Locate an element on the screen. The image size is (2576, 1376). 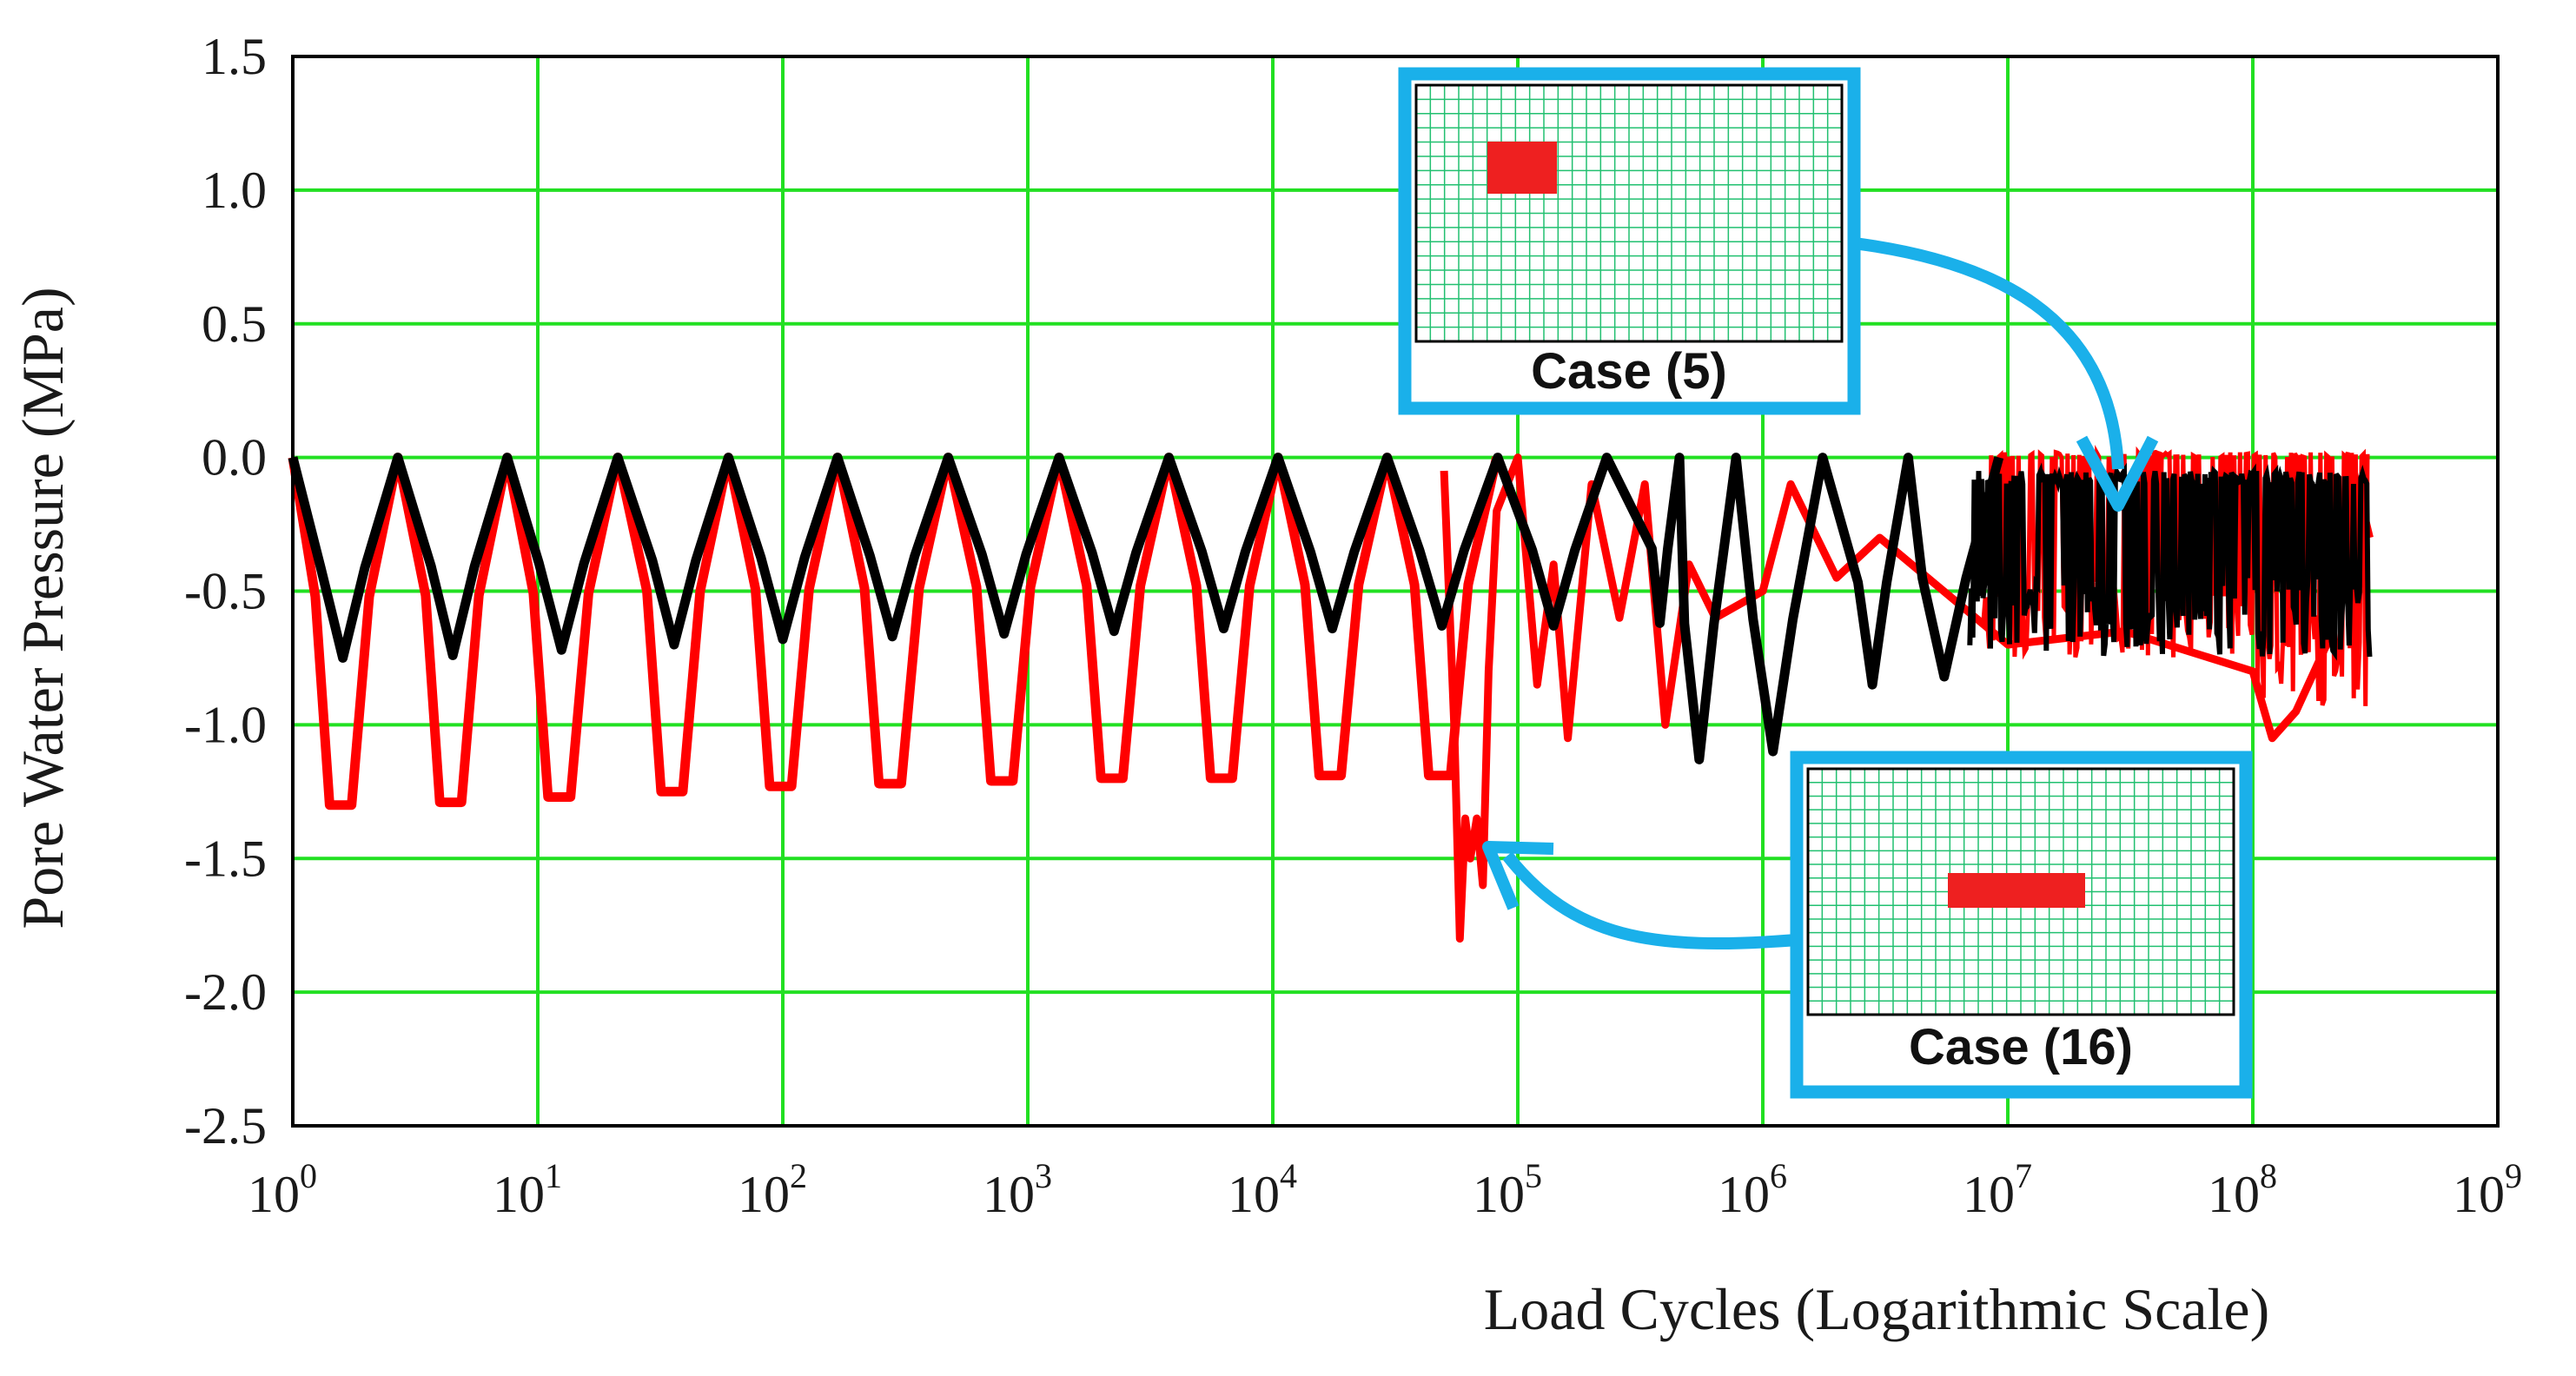
x-tick-label: 10⁶ is located at coordinates (1752, 1190).